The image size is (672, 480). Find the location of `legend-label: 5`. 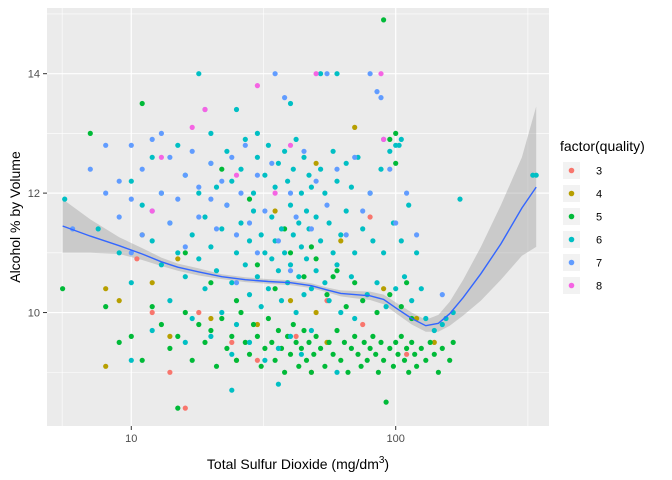

legend-label: 5 is located at coordinates (599, 218).